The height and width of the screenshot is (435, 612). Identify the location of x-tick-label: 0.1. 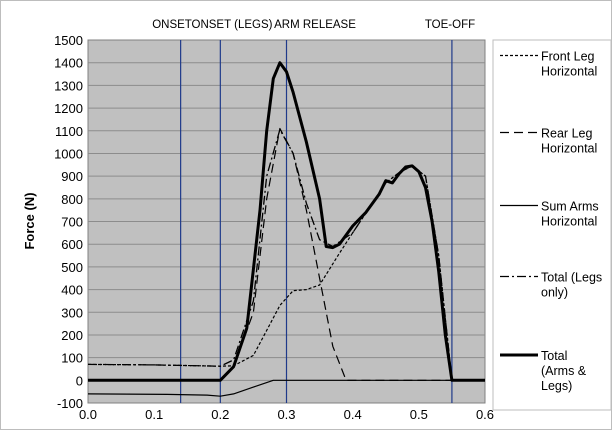
(154, 414).